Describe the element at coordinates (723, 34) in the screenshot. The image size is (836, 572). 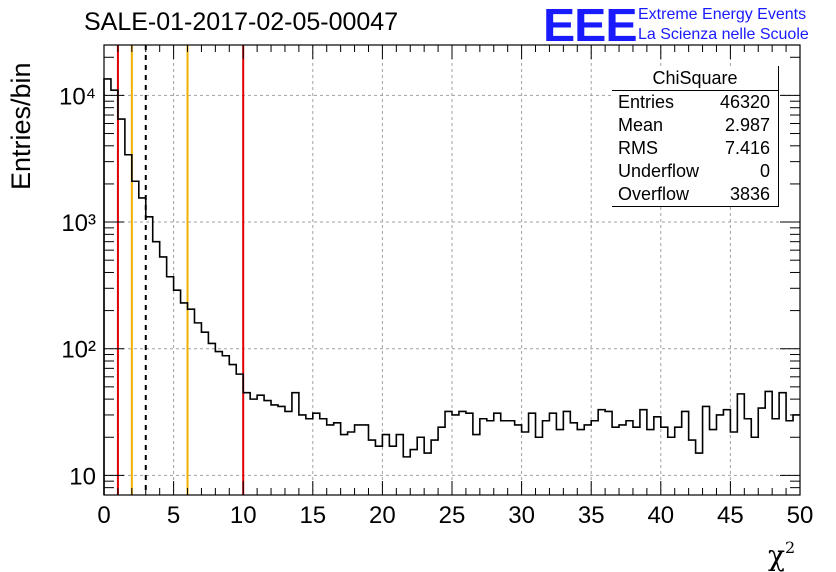
I see `logo-line-2: La Scienza nelle Scuole` at that location.